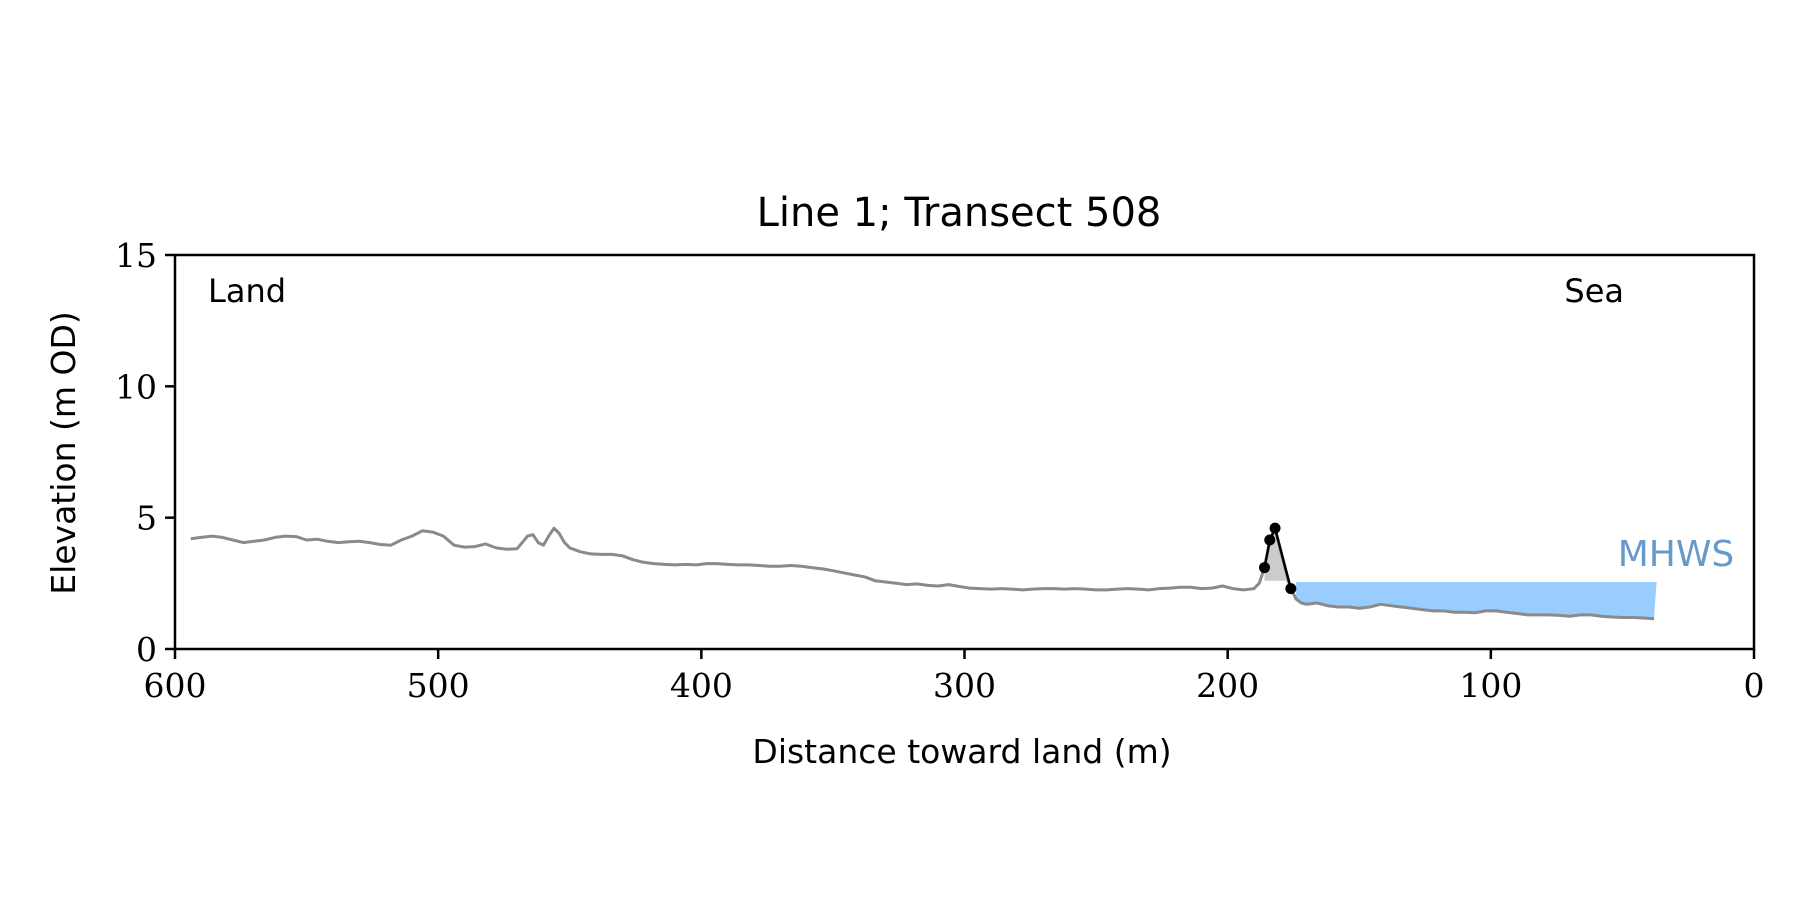  Describe the element at coordinates (63, 453) in the screenshot. I see `y-axis-label: Elevation (m OD)` at that location.